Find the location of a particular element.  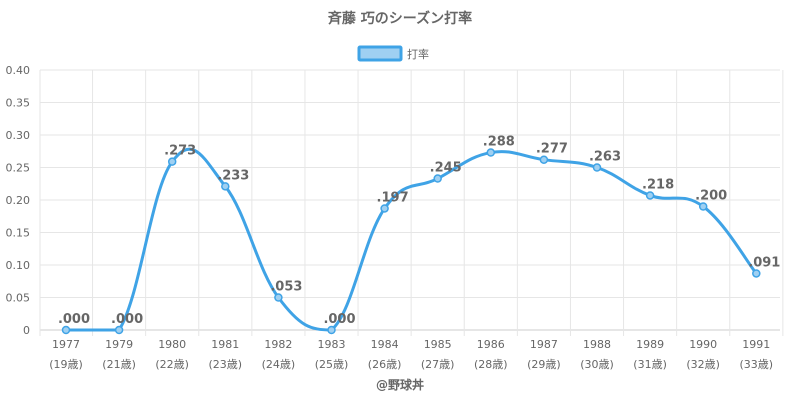

x-tick-label: 1987 is located at coordinates (544, 344).